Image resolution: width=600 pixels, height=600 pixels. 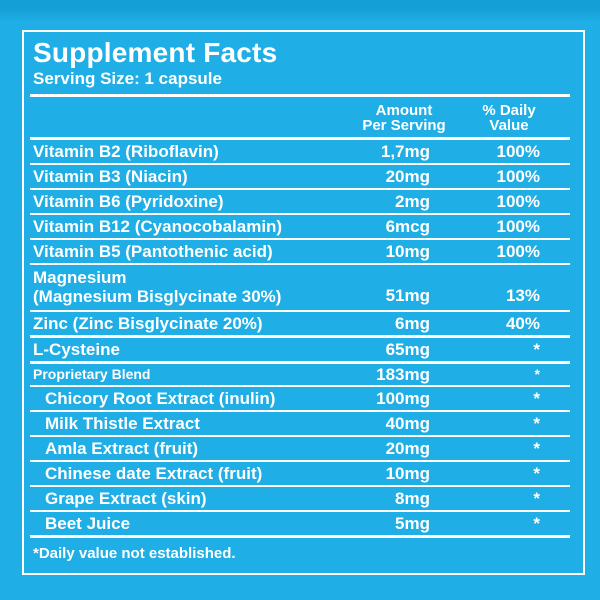 I want to click on table-row: L-Cysteine 65mg *, so click(x=300, y=351).